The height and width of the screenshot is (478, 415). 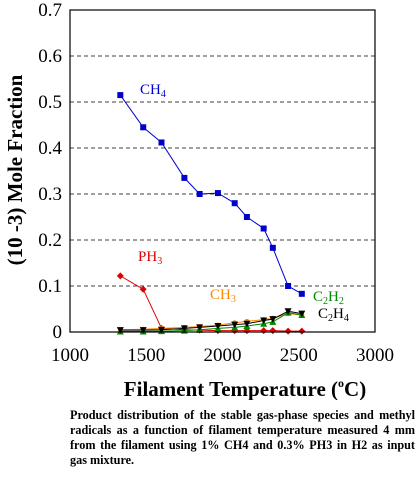 What do you see at coordinates (150, 258) in the screenshot?
I see `series-label-1: PH3` at bounding box center [150, 258].